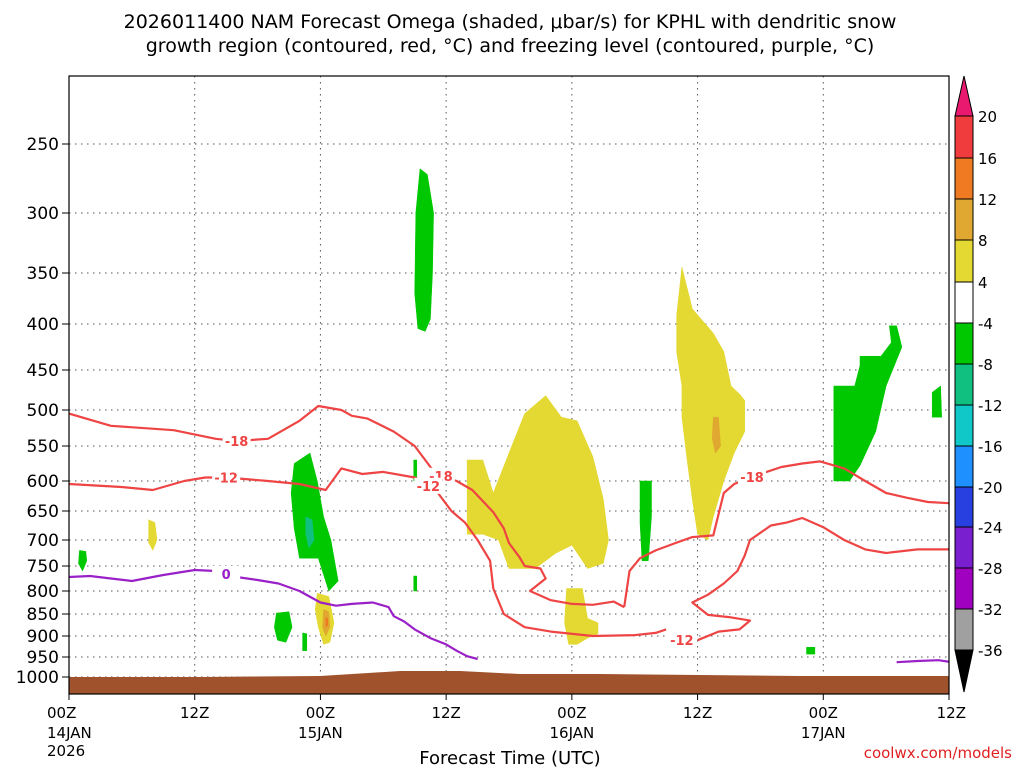  I want to click on ground-surface, so click(509, 682).